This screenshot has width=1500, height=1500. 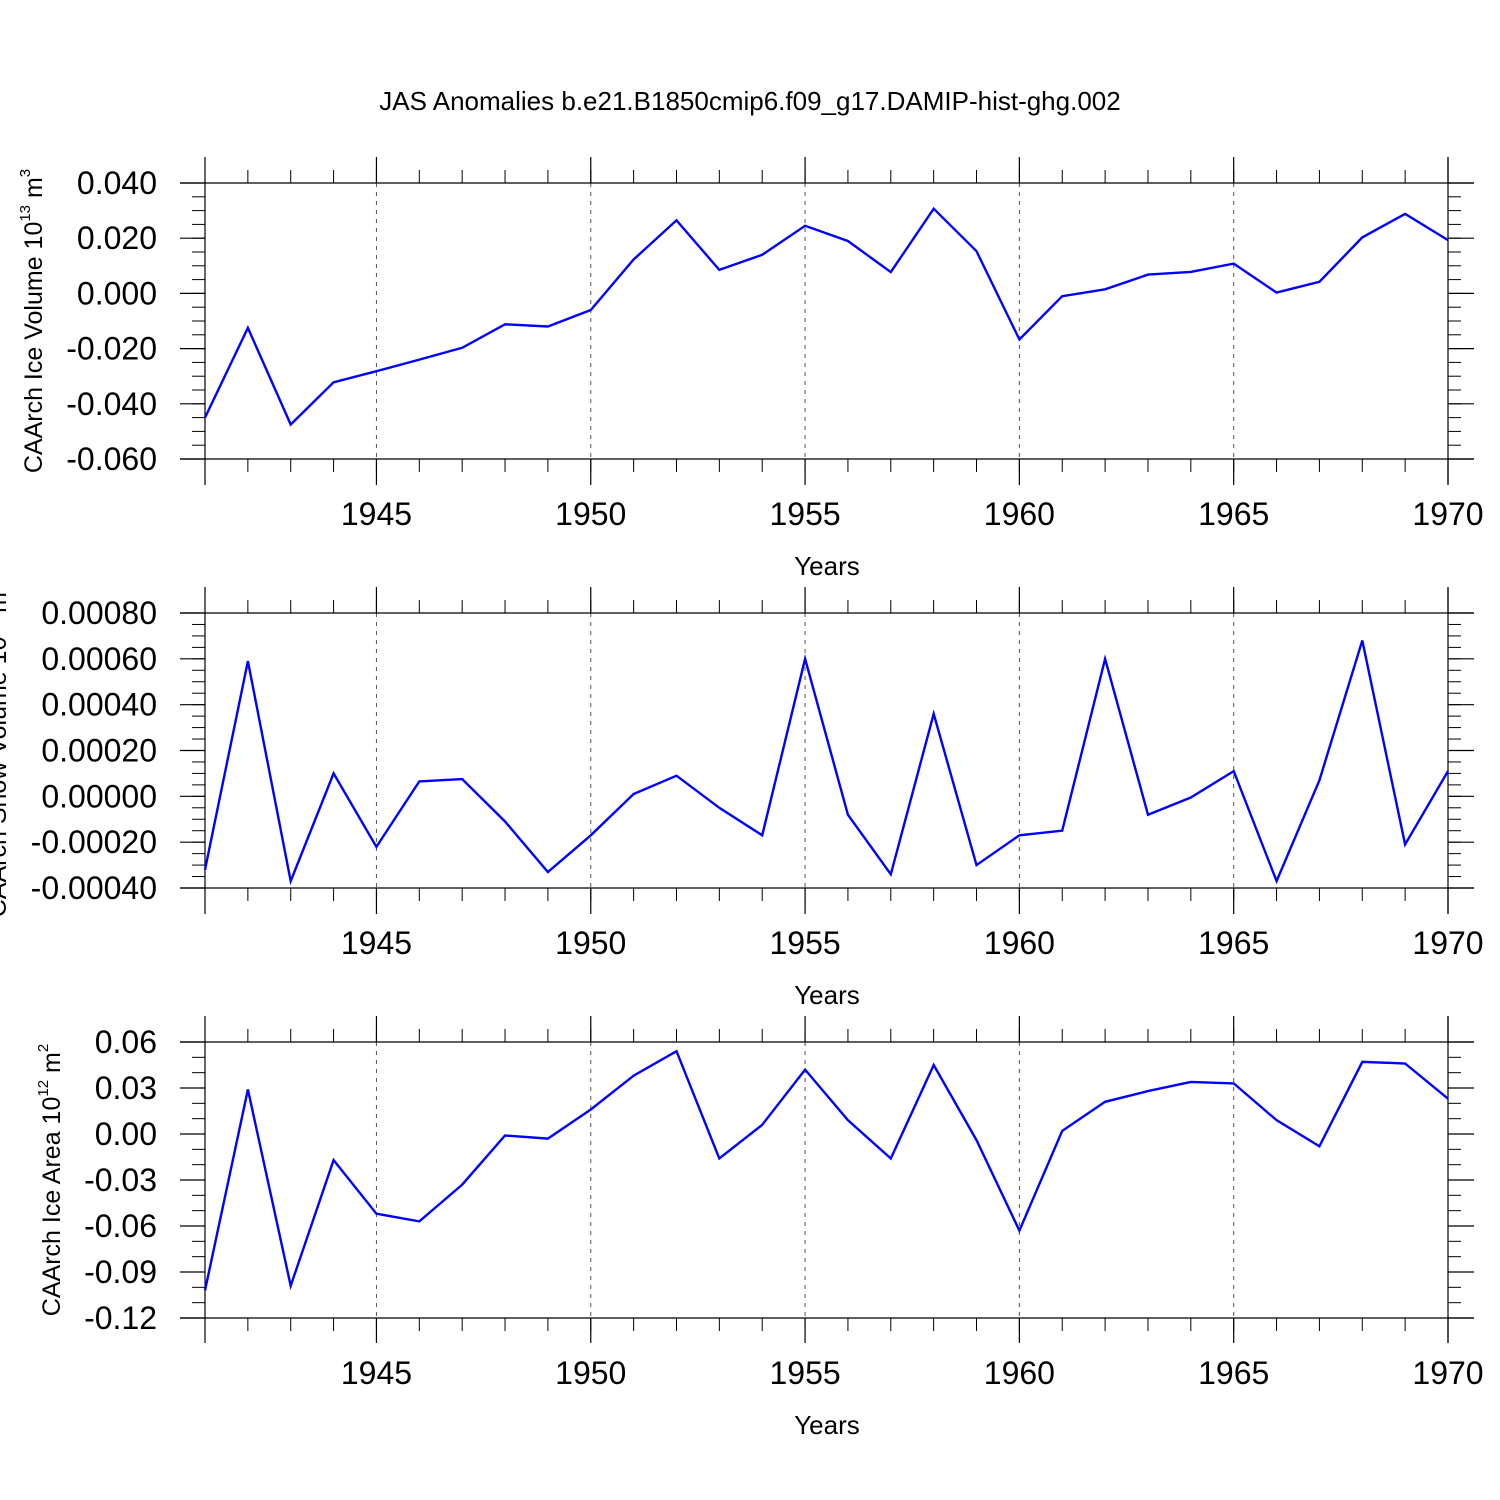 What do you see at coordinates (120, 1226) in the screenshot?
I see `y-tick-label: -0.06` at bounding box center [120, 1226].